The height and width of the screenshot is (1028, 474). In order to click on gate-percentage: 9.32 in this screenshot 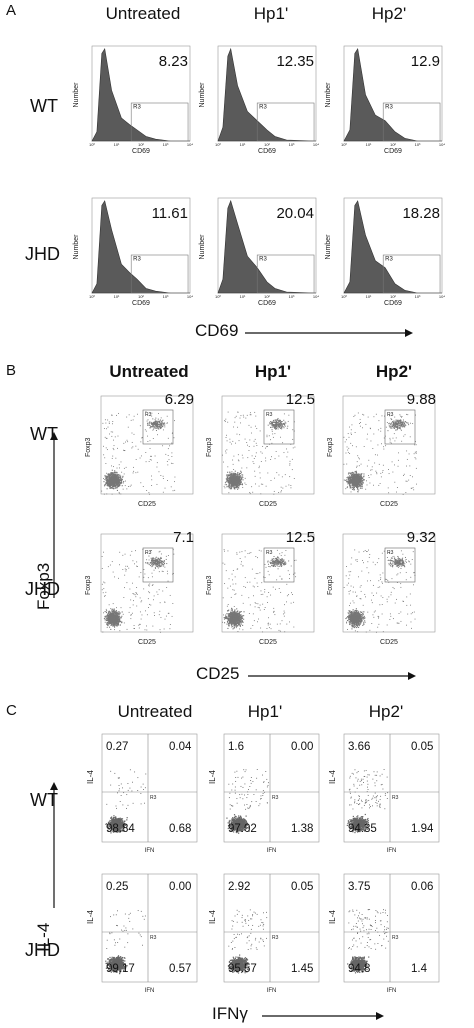, I will do `click(421, 537)`.